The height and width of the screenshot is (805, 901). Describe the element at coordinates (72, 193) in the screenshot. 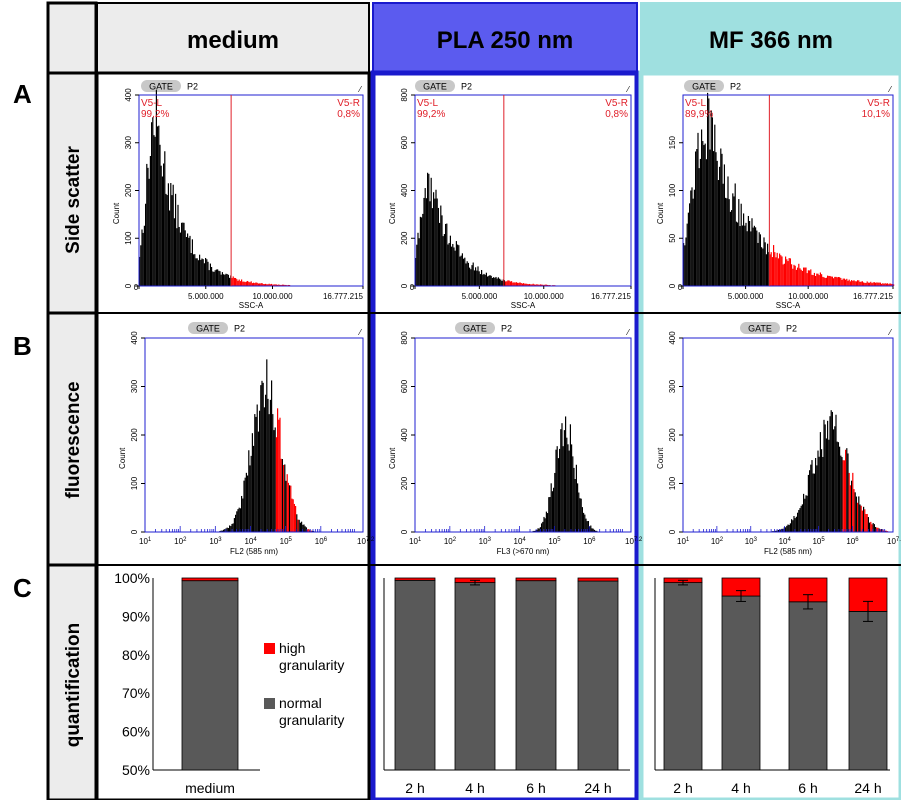

I see `row-label-cell-a` at that location.